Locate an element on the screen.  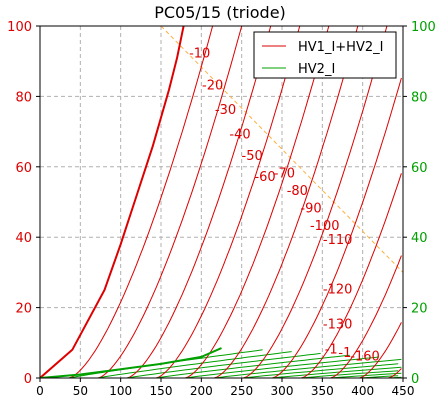
y-left-tick-label: 20 is located at coordinates (23, 309).